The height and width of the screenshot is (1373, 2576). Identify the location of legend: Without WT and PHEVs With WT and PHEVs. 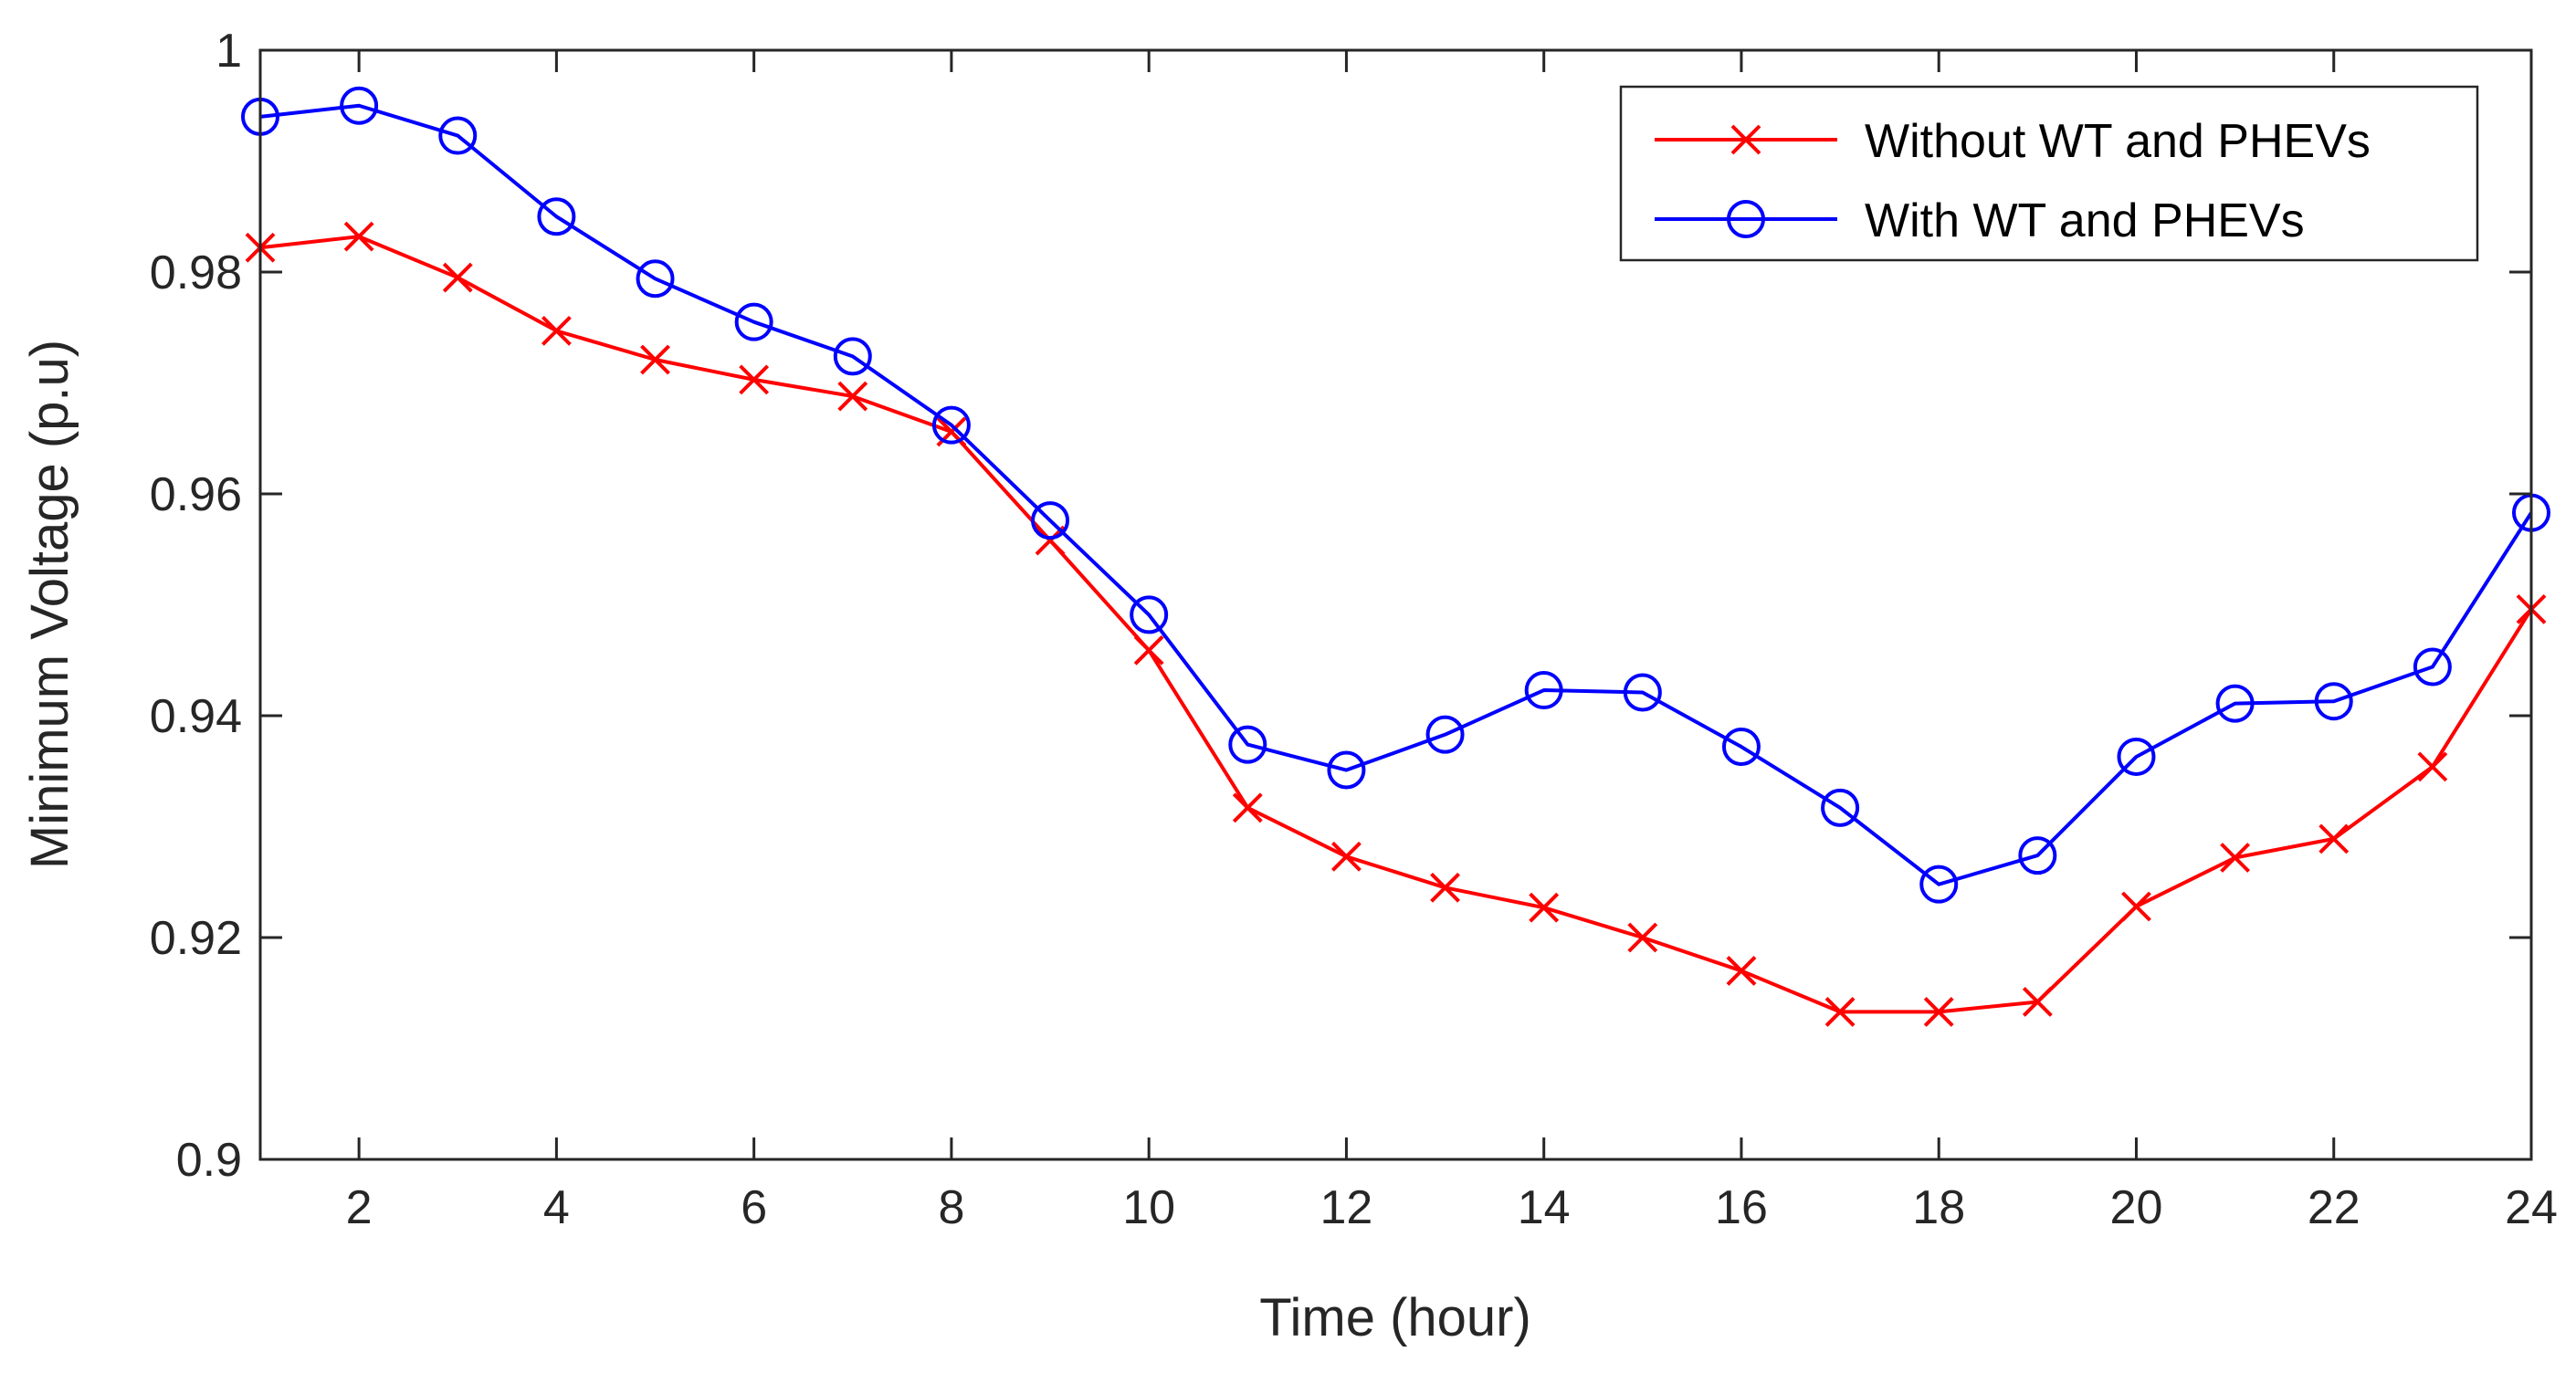
(2049, 173).